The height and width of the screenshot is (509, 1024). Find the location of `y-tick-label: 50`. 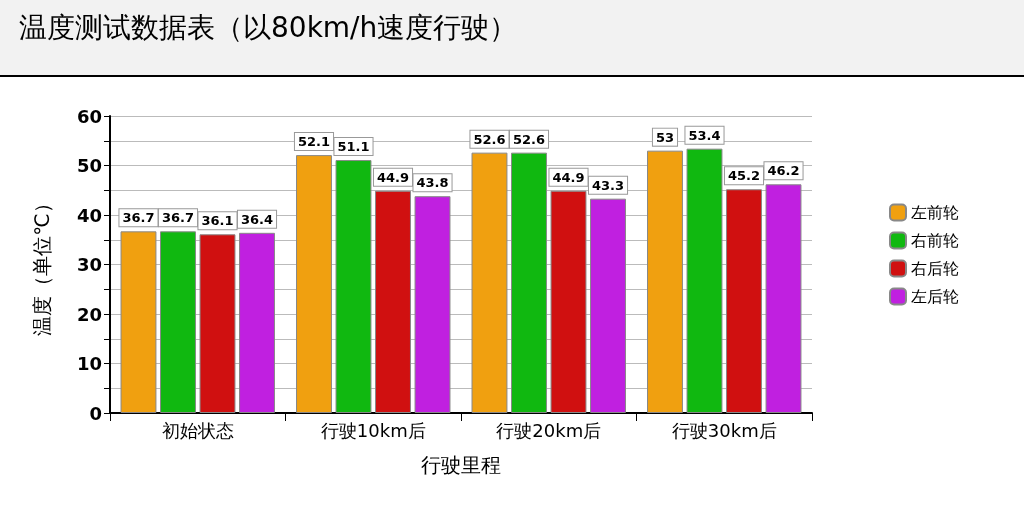

y-tick-label: 50 is located at coordinates (89, 165).